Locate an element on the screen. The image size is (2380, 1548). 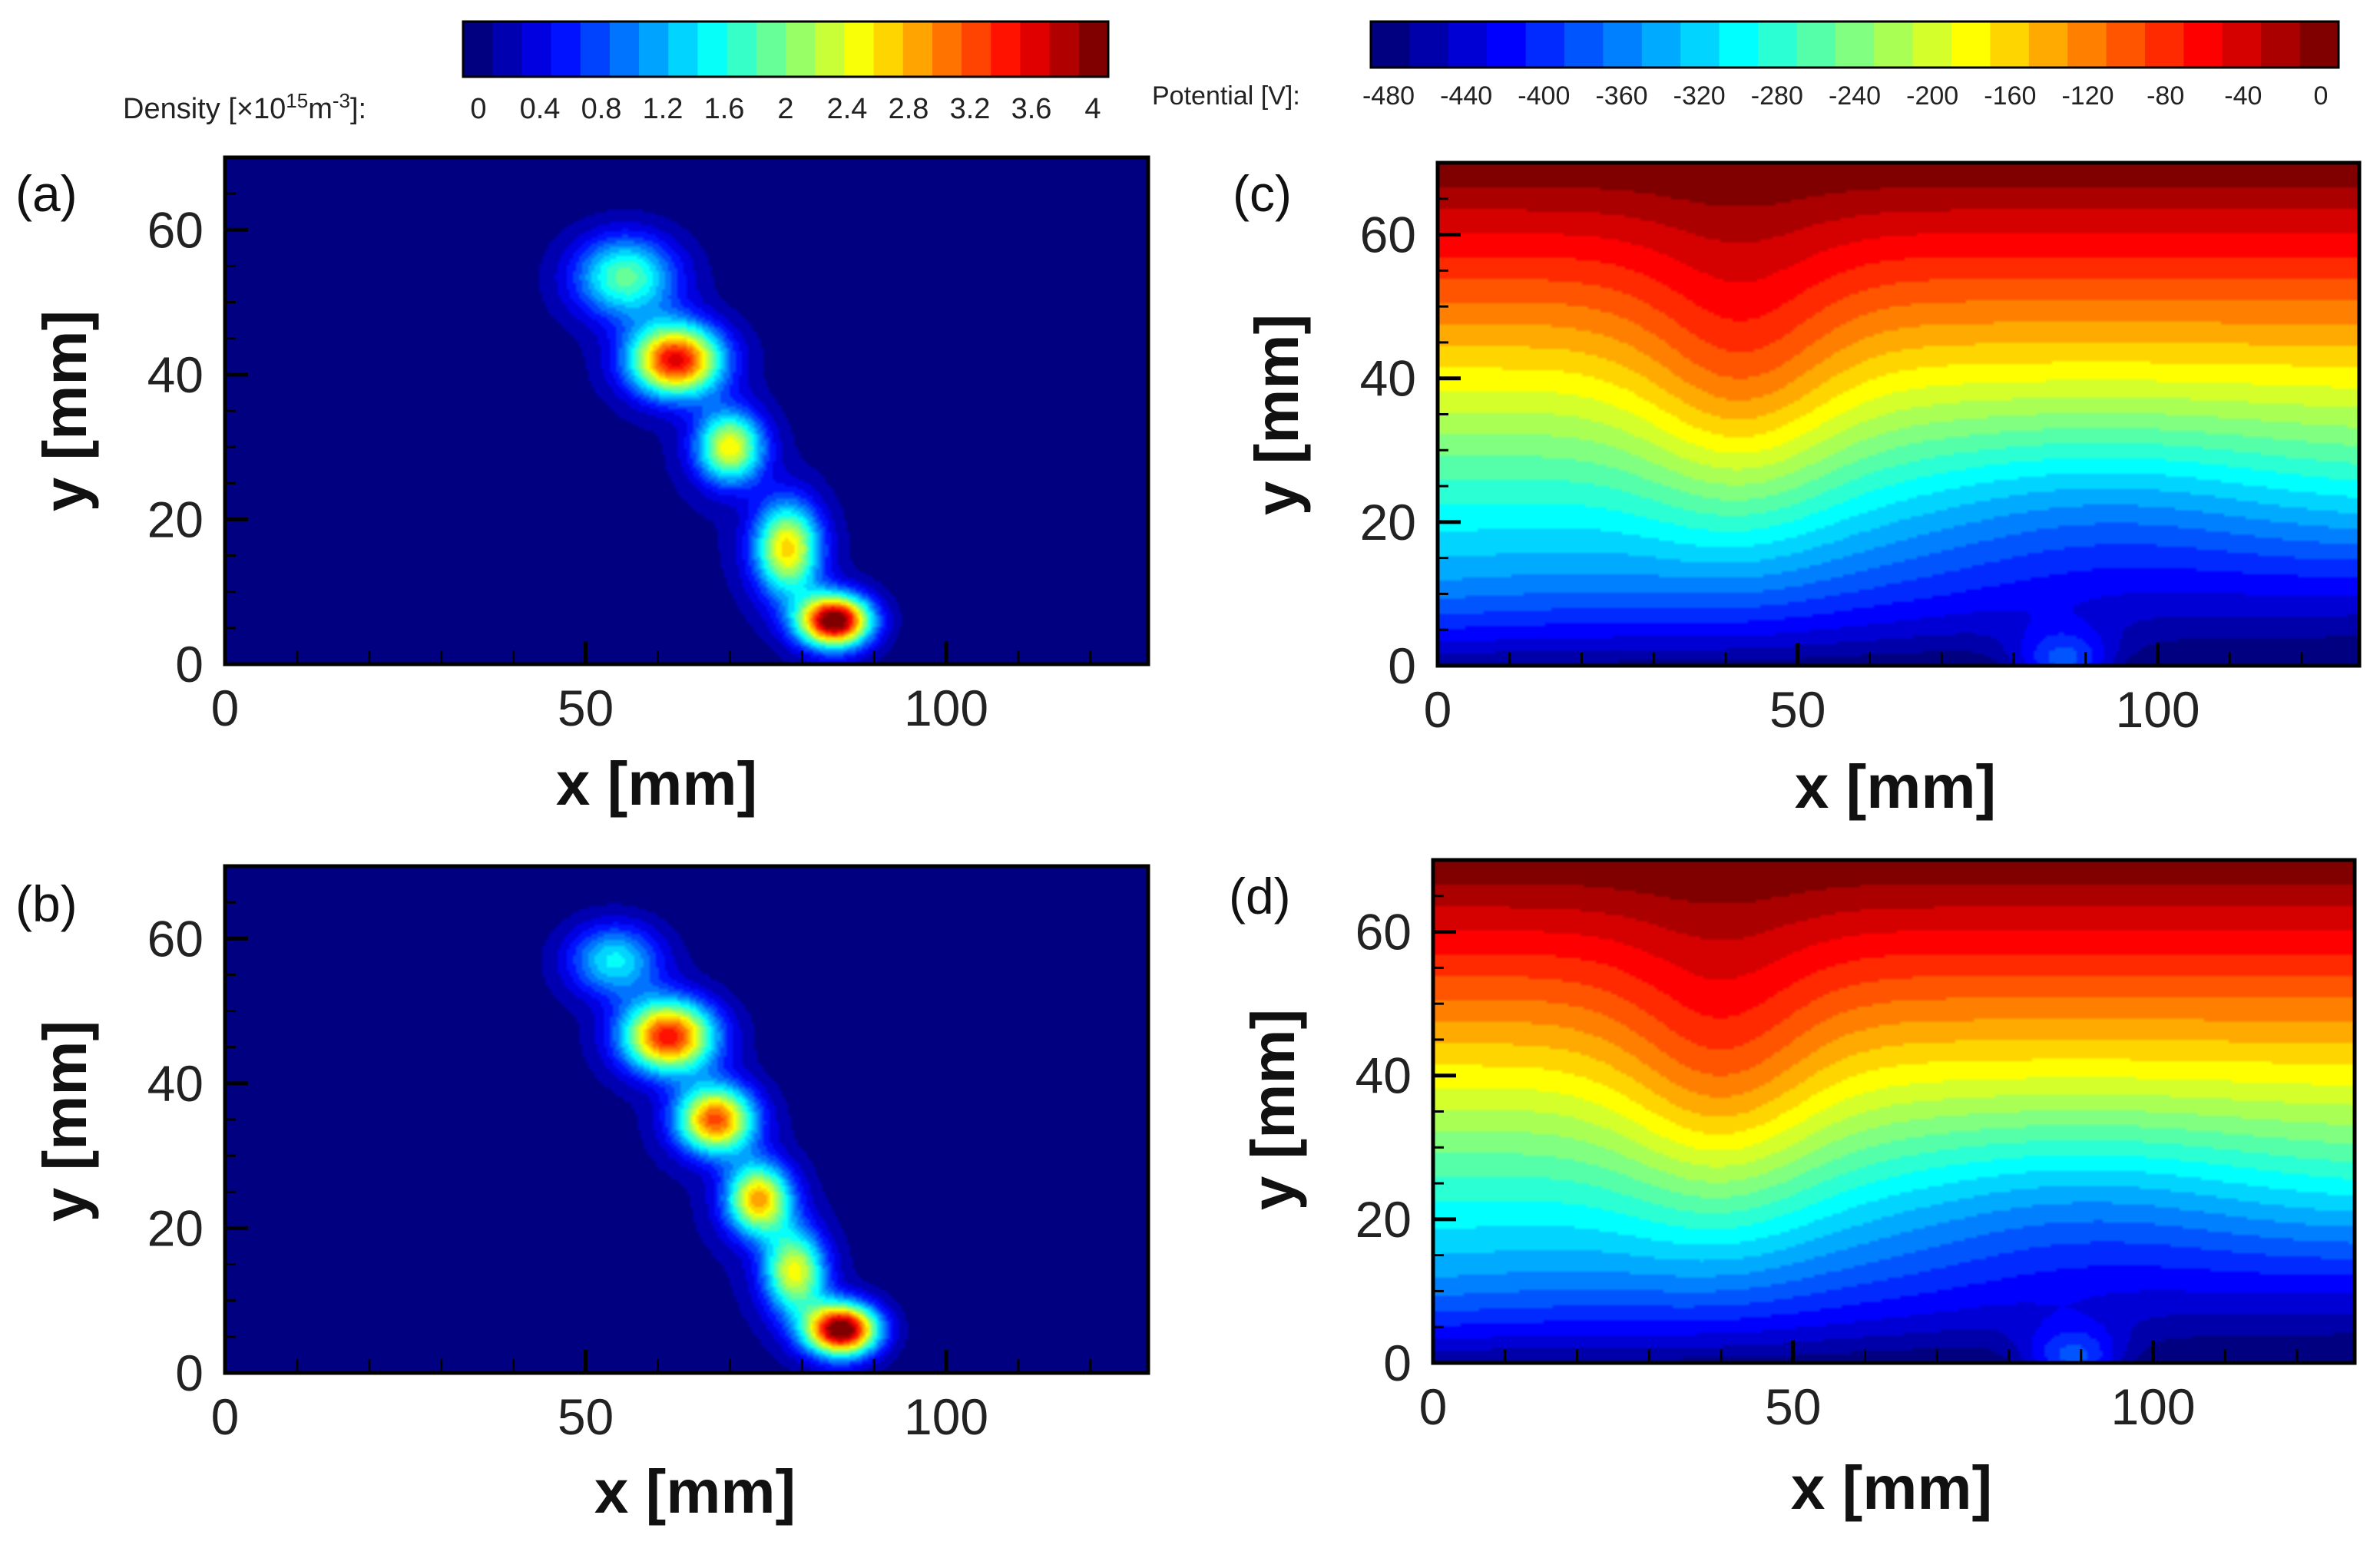
potential-colorbar-tick-label: 0 is located at coordinates (2321, 96).